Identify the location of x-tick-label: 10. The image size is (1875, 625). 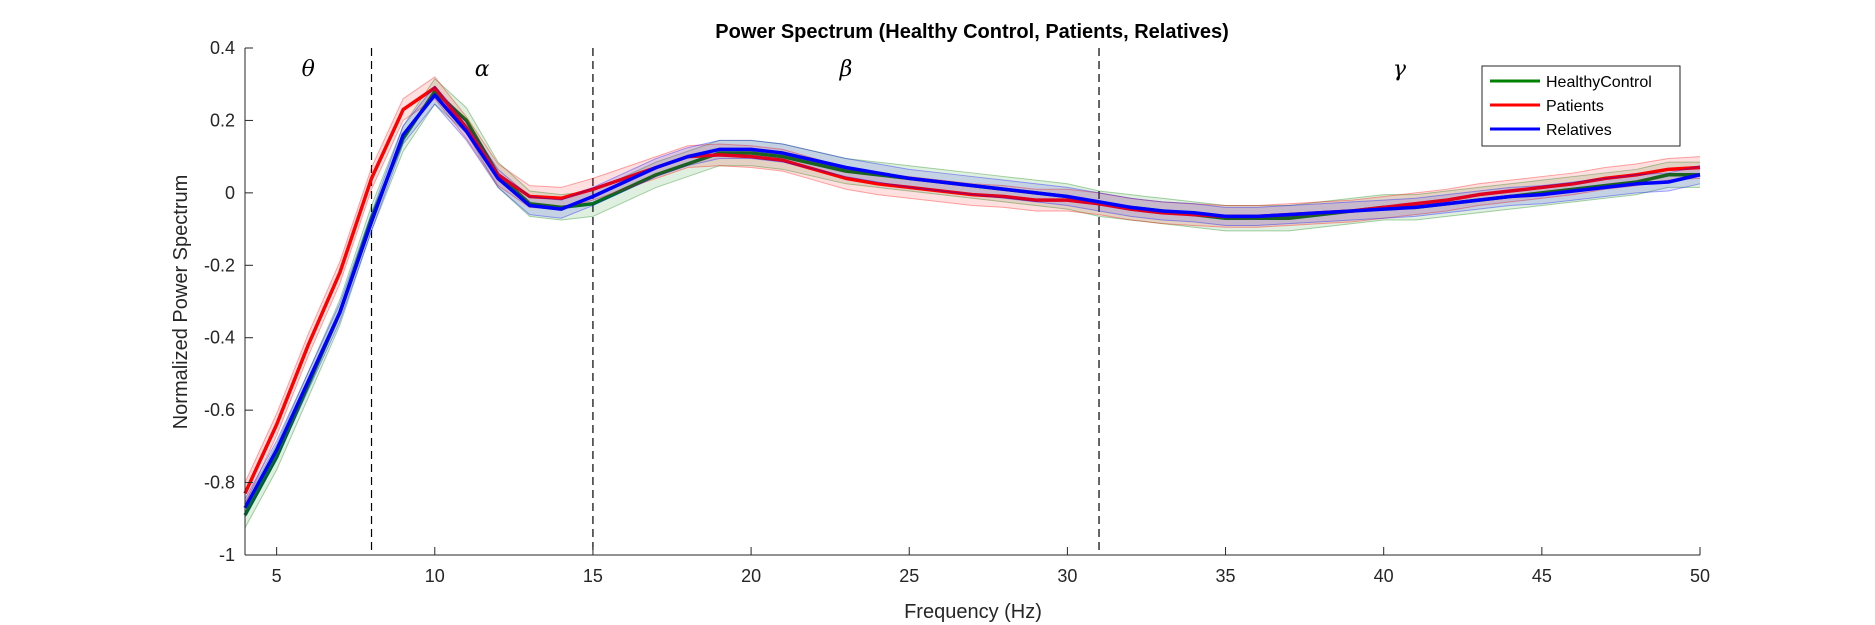
(435, 576).